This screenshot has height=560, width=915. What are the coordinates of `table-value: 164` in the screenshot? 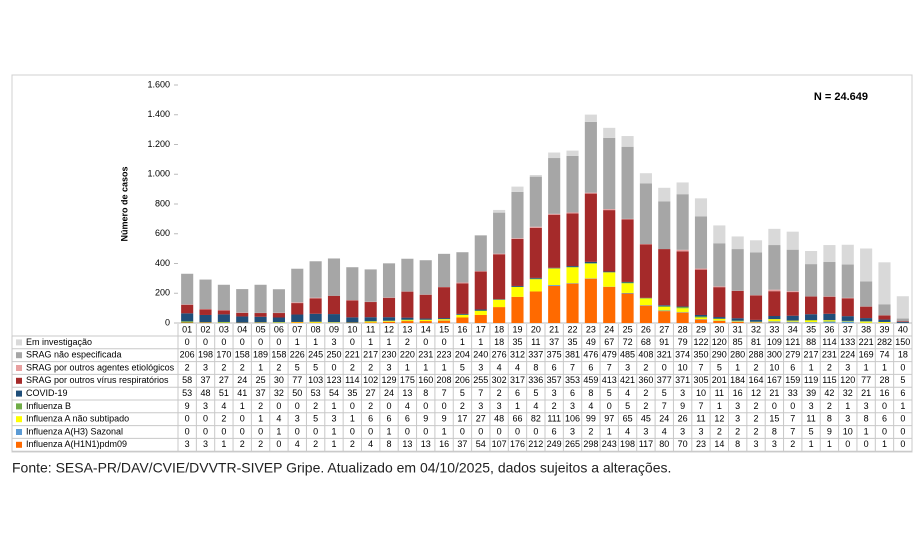 It's located at (756, 380).